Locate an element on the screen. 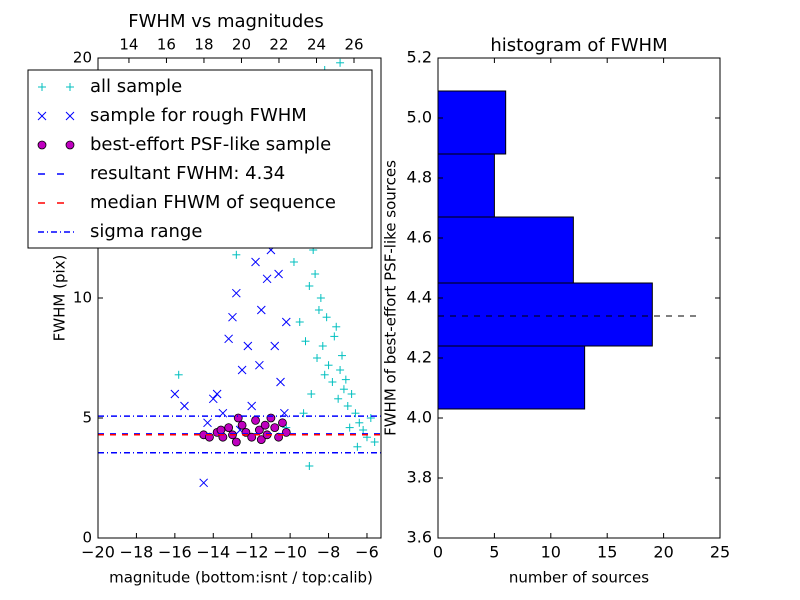  y-tick-label: 4.0 is located at coordinates (419, 417).